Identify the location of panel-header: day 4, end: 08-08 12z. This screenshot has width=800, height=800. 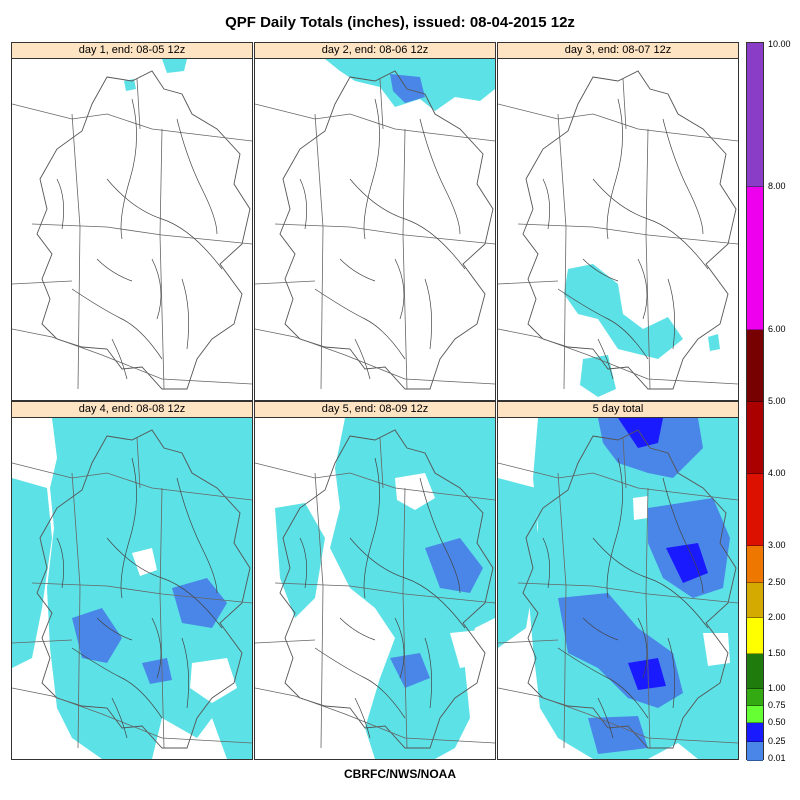
(132, 410).